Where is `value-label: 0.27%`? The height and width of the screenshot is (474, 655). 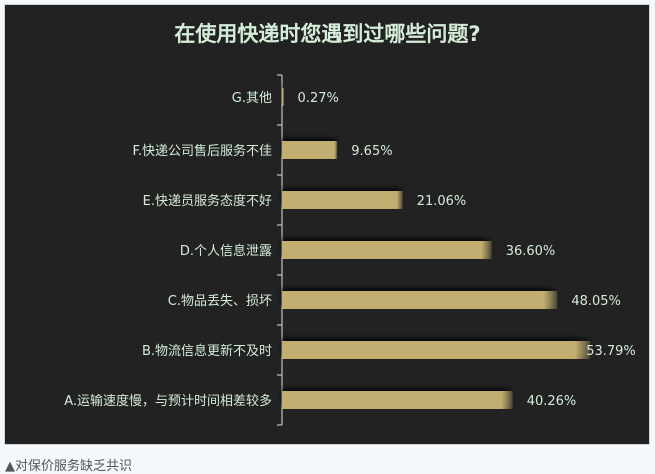 value-label: 0.27% is located at coordinates (318, 98).